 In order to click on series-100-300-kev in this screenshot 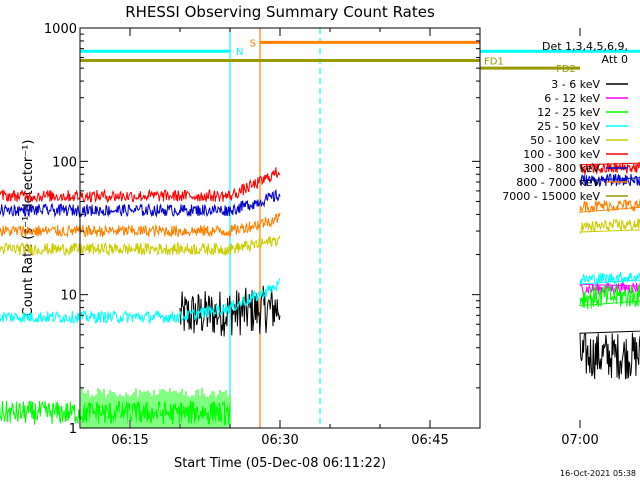, I will do `click(320, 182)`.